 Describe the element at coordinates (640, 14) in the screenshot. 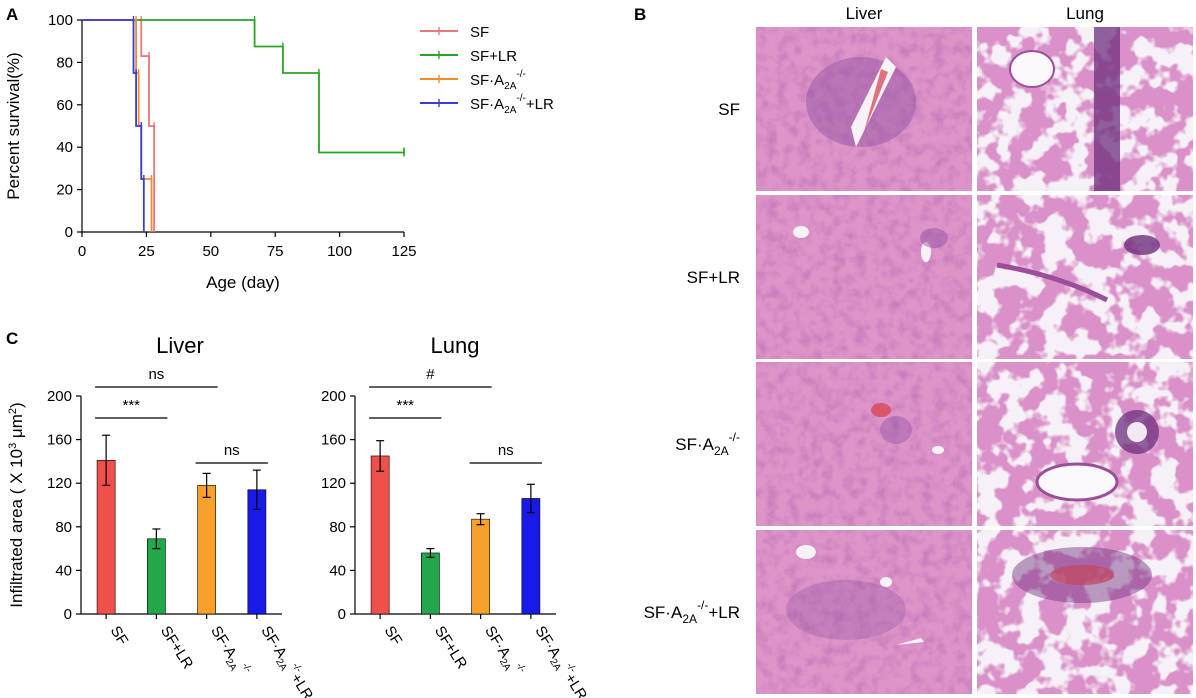

I see `panel-letter-b: B` at that location.